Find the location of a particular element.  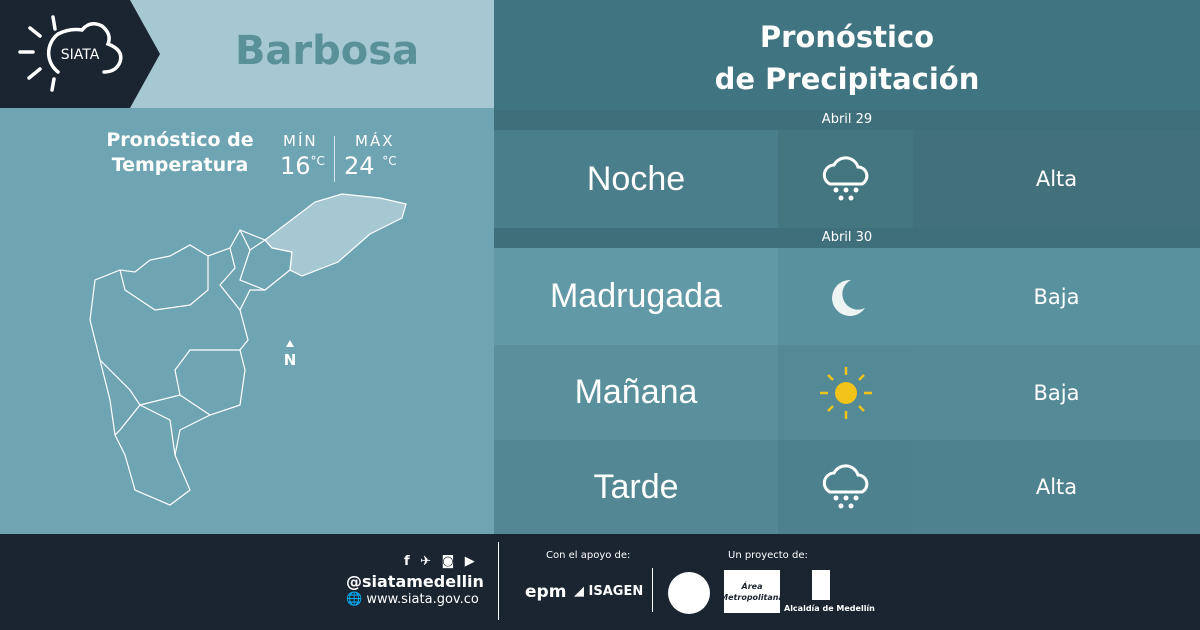

city-name: Barbosa is located at coordinates (327, 51).